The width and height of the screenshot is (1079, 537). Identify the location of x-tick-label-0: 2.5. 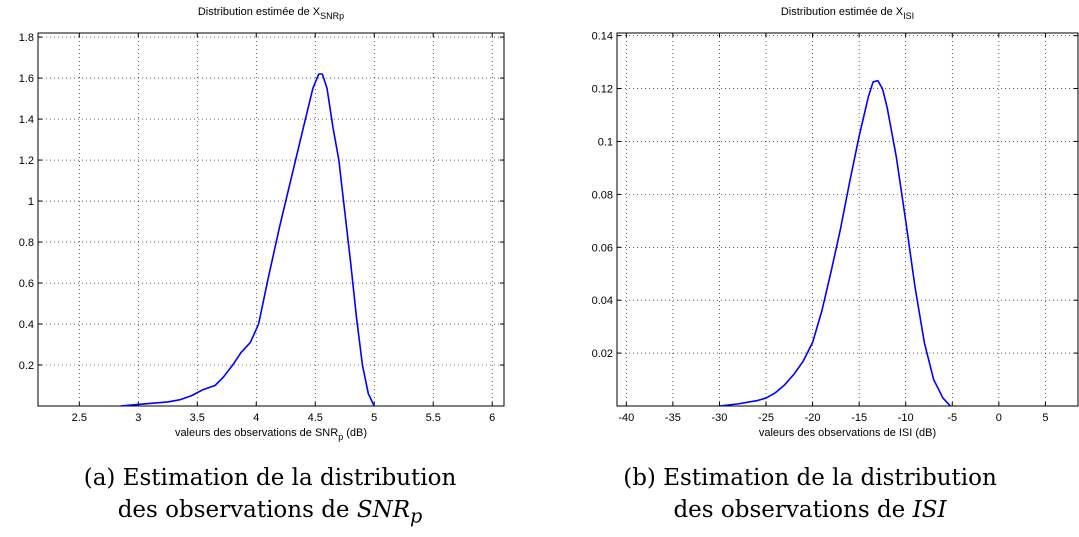
(79, 418).